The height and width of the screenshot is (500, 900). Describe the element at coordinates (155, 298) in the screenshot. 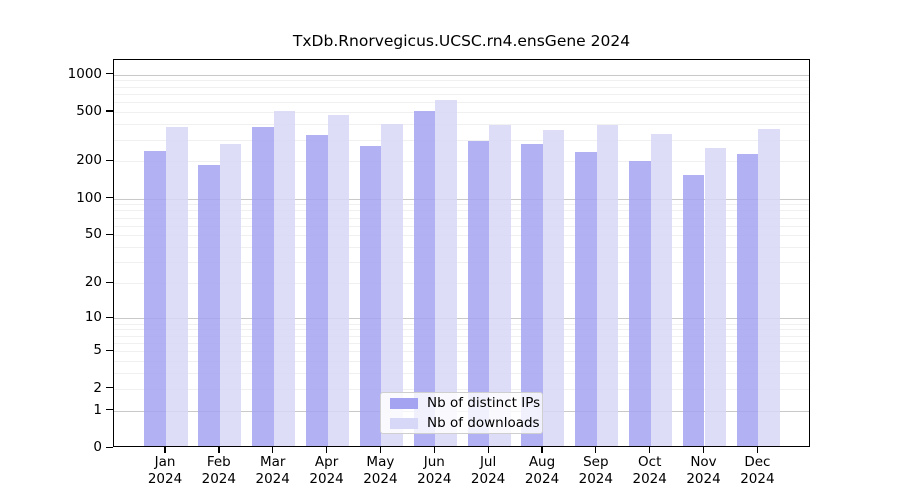

I see `bar-ips-jan` at that location.